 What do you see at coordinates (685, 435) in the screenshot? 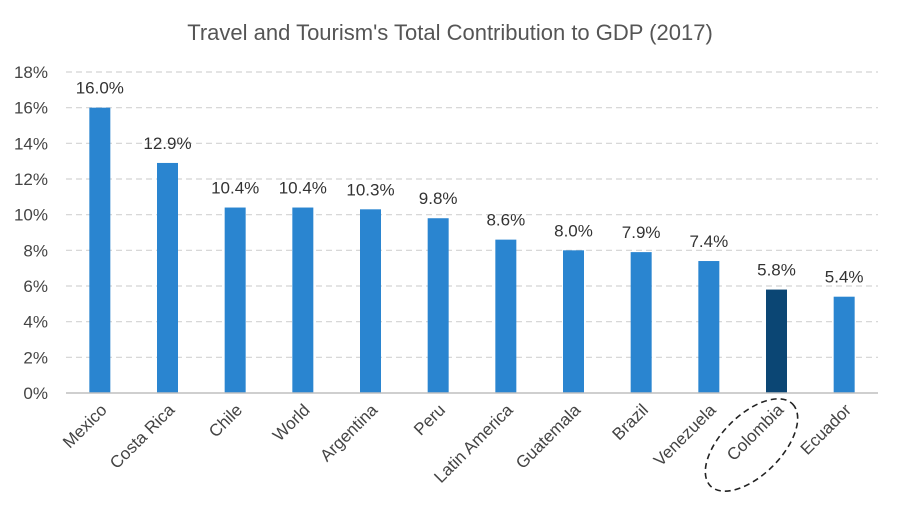
I see `x-tick-label: Venezuela` at bounding box center [685, 435].